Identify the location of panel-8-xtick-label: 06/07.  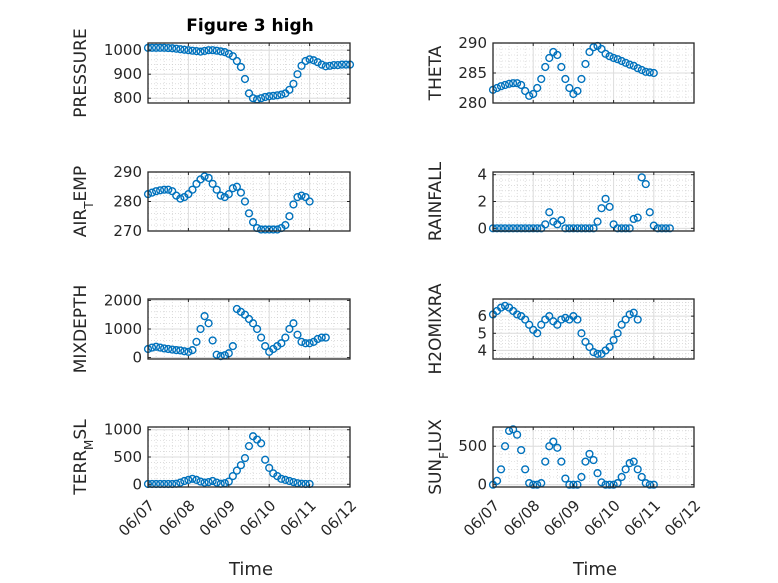
(481, 518).